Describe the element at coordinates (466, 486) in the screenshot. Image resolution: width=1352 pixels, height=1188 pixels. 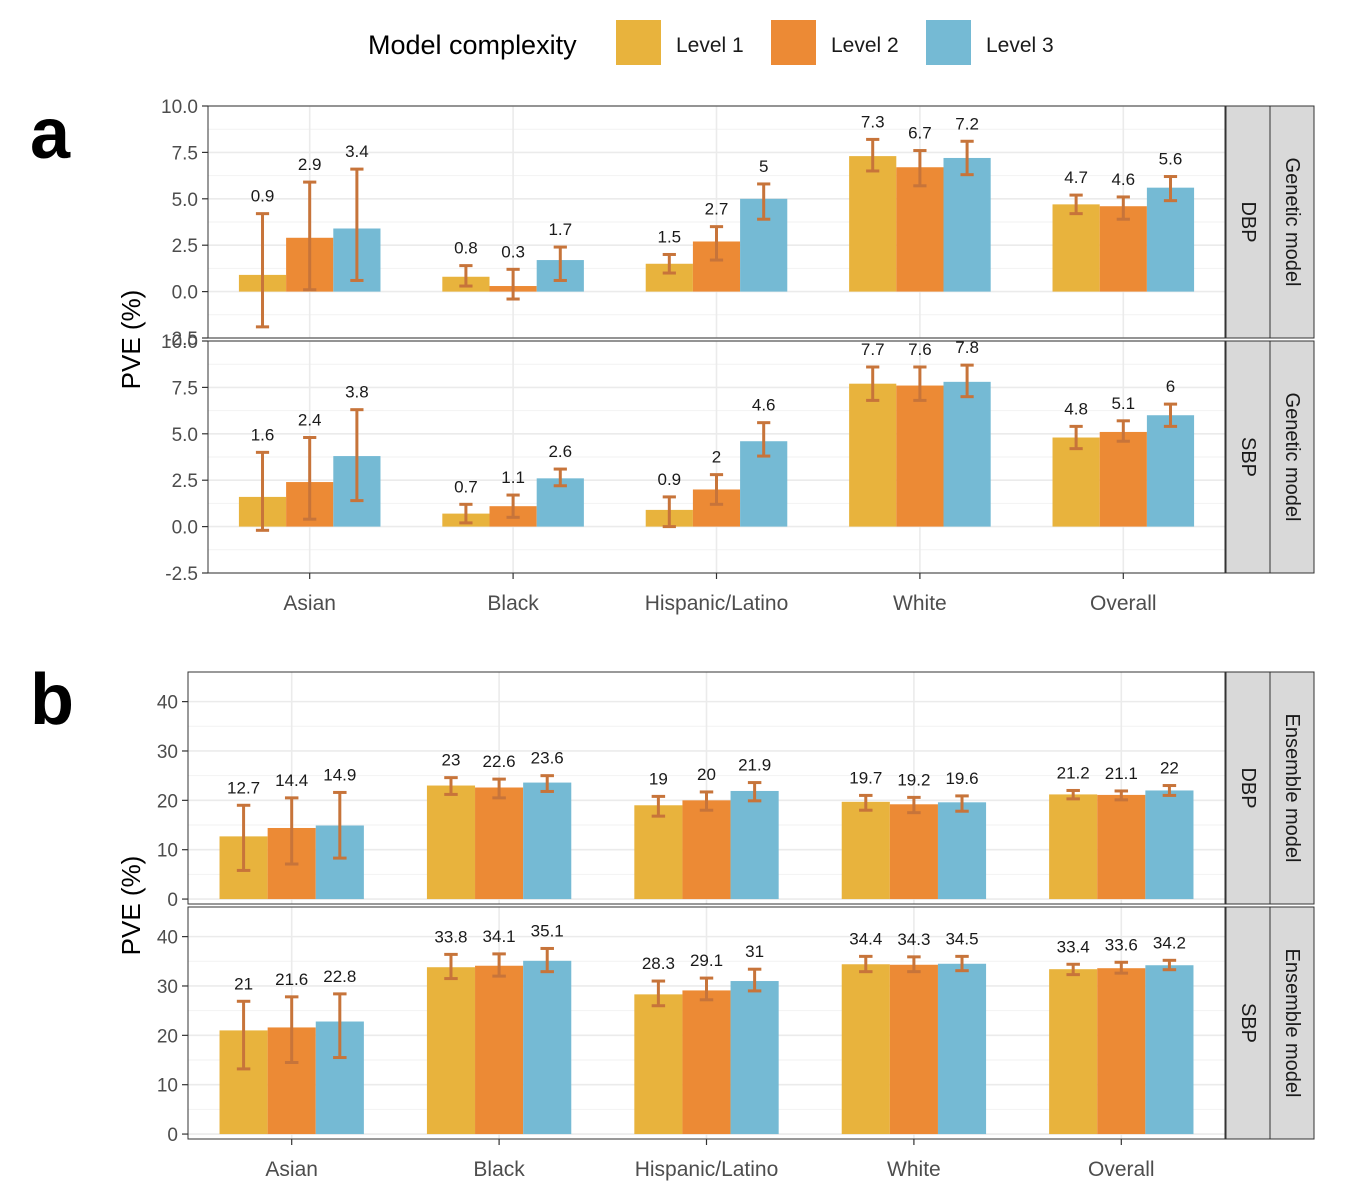
I see `value-label: 0.7` at that location.